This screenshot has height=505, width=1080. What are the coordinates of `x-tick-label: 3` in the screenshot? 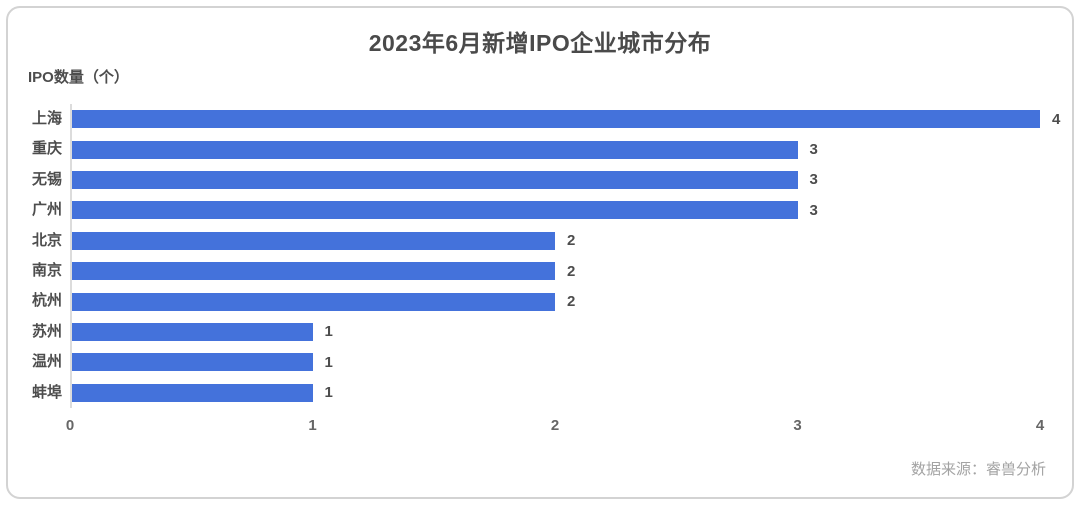 It's located at (797, 425).